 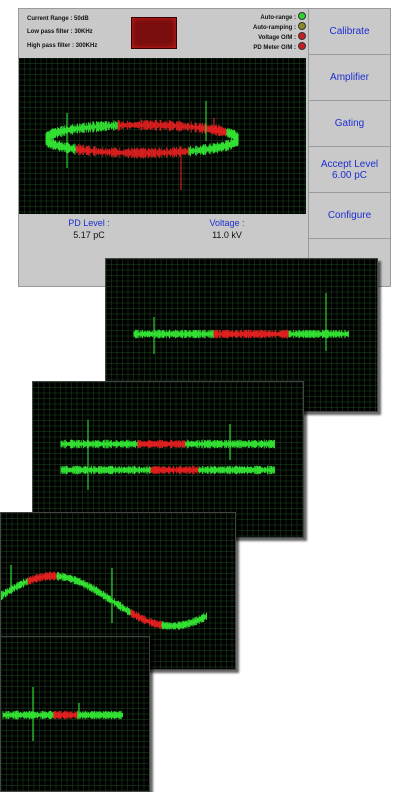 What do you see at coordinates (104, 600) in the screenshot?
I see `sine-signal` at bounding box center [104, 600].